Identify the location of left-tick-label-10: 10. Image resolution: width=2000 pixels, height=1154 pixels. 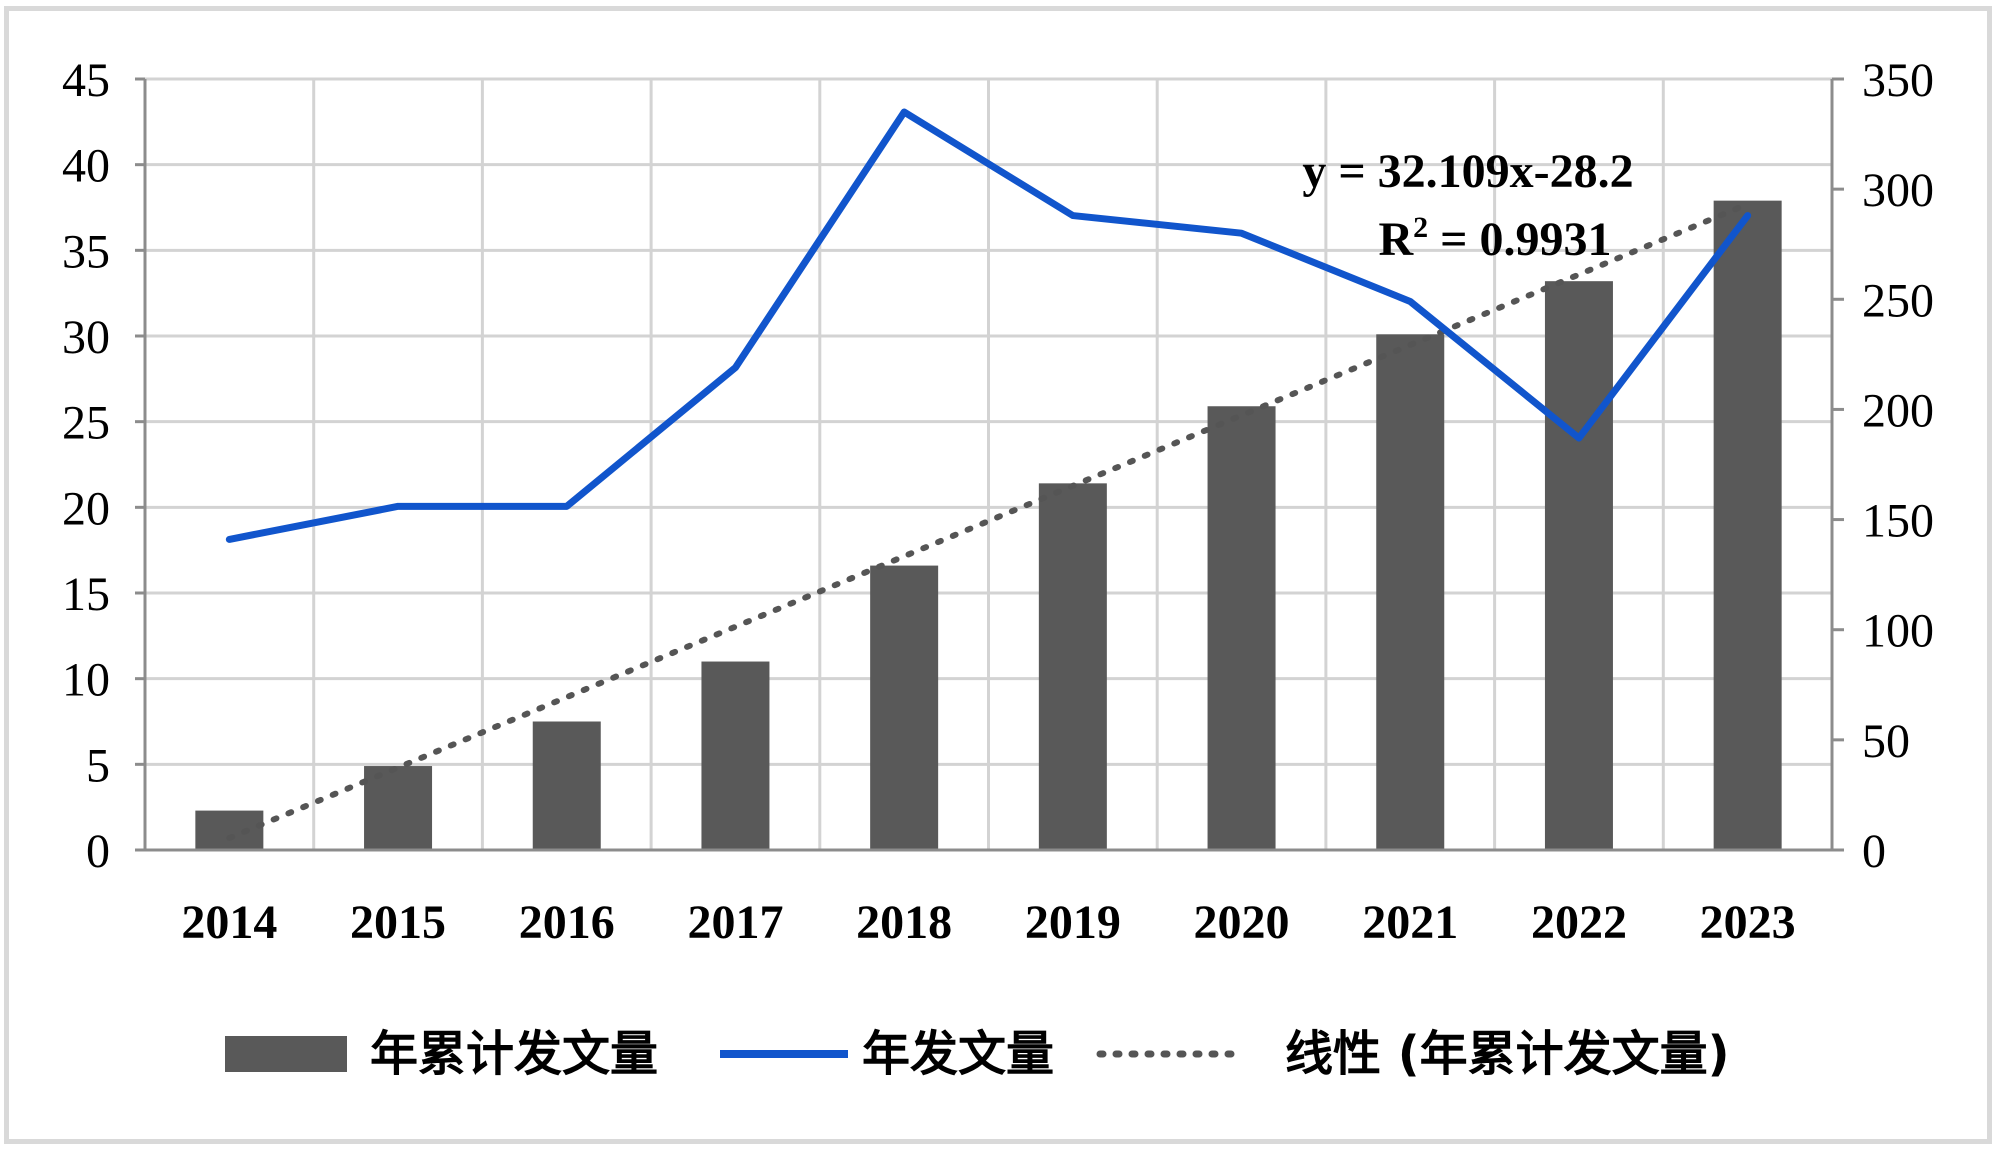
(86, 680).